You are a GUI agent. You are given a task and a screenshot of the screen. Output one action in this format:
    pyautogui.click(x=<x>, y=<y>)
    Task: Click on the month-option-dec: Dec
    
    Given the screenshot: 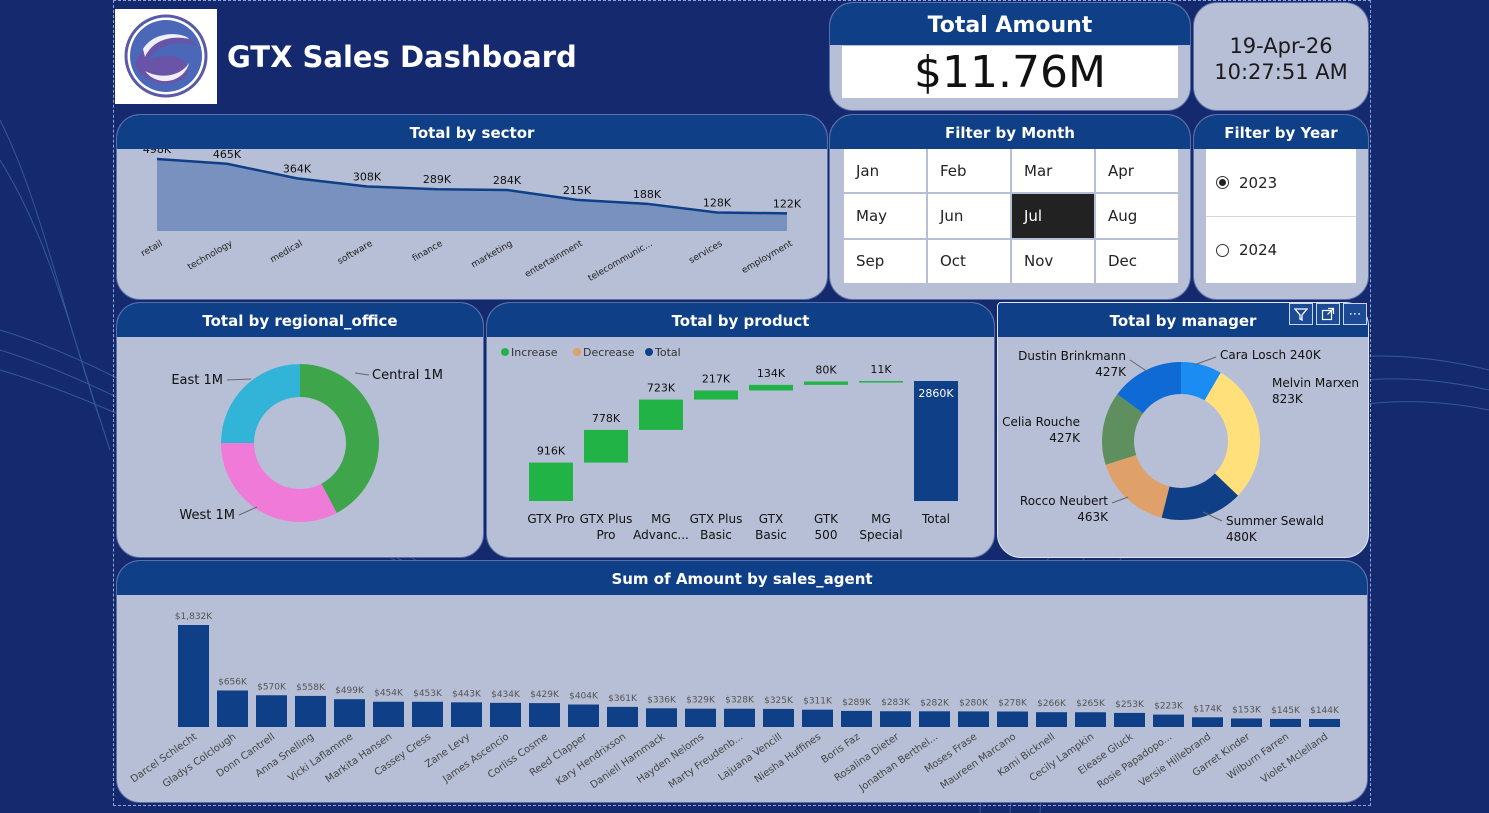 What is the action you would take?
    pyautogui.click(x=1137, y=261)
    